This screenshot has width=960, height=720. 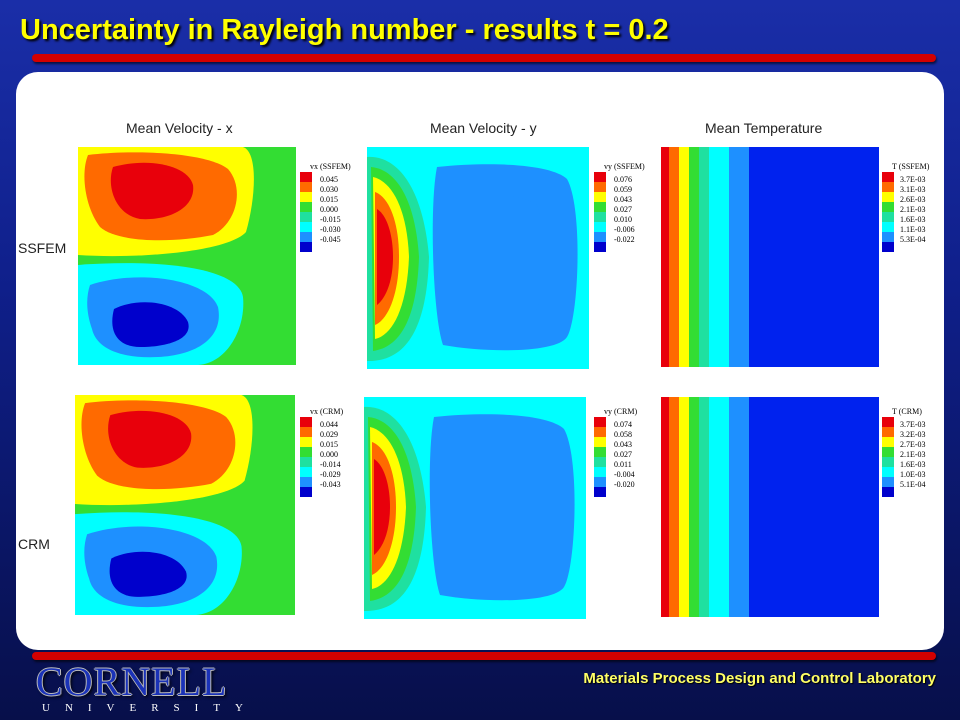 What do you see at coordinates (770, 507) in the screenshot?
I see `crm-temperature-contour-plot` at bounding box center [770, 507].